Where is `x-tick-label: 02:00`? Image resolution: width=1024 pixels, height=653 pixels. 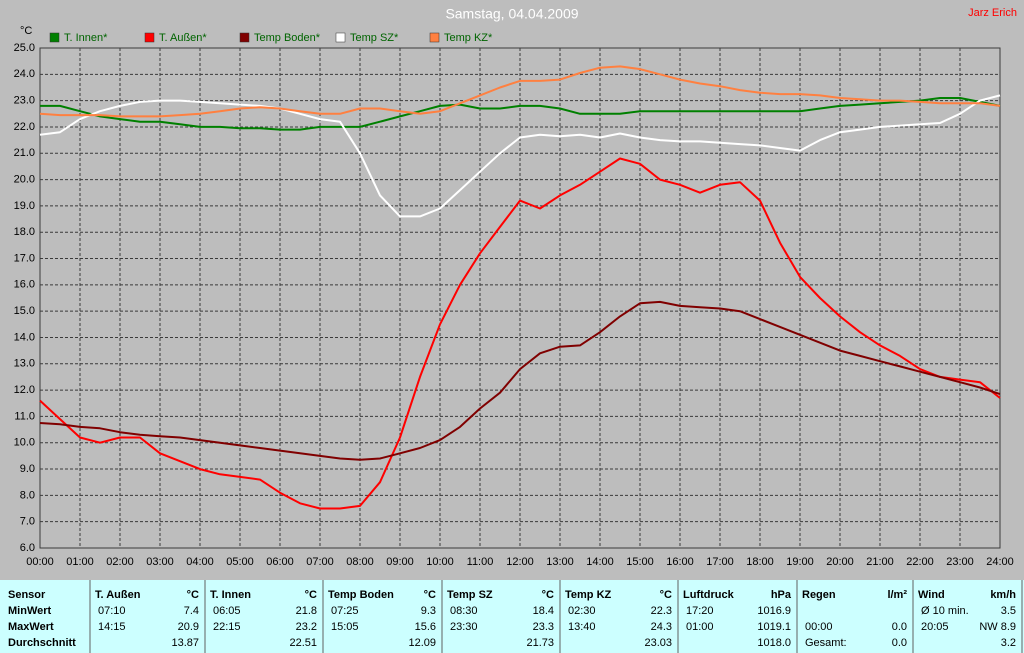 x-tick-label: 02:00 is located at coordinates (120, 562).